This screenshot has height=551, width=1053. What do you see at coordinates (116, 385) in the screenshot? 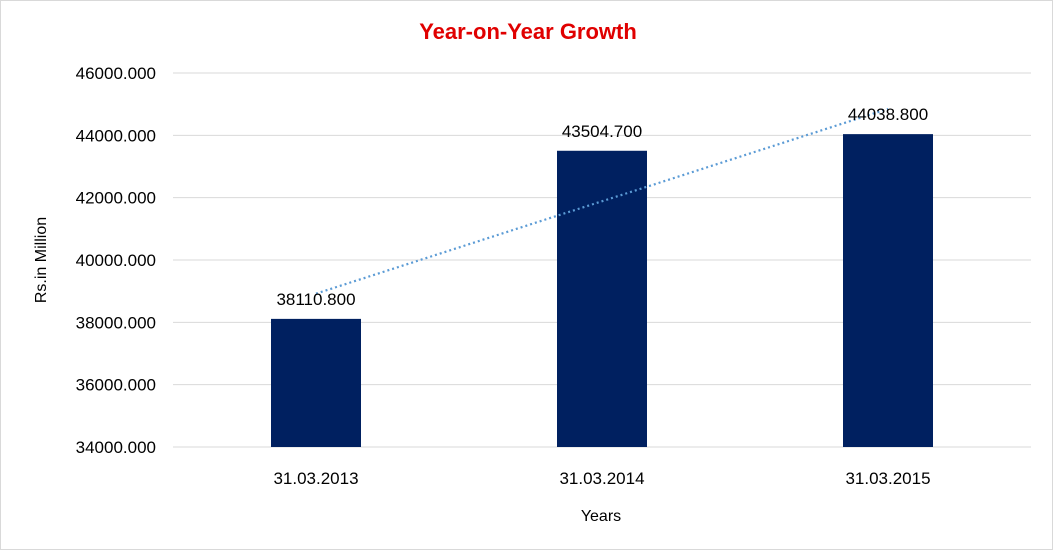
I see `y-tick-label: 36000.000` at bounding box center [116, 385].